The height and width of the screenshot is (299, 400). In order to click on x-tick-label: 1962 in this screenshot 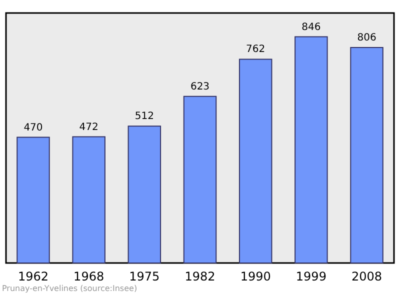, I will do `click(33, 277)`.